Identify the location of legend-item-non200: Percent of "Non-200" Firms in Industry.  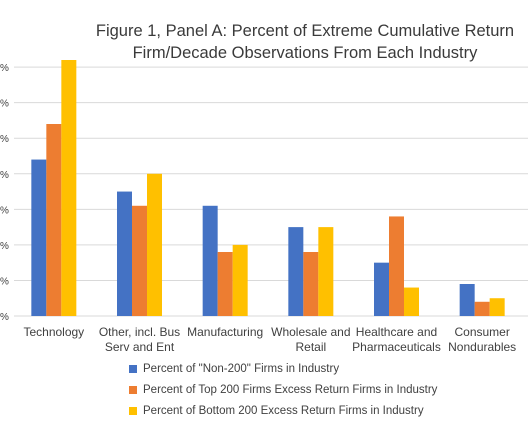
(283, 368).